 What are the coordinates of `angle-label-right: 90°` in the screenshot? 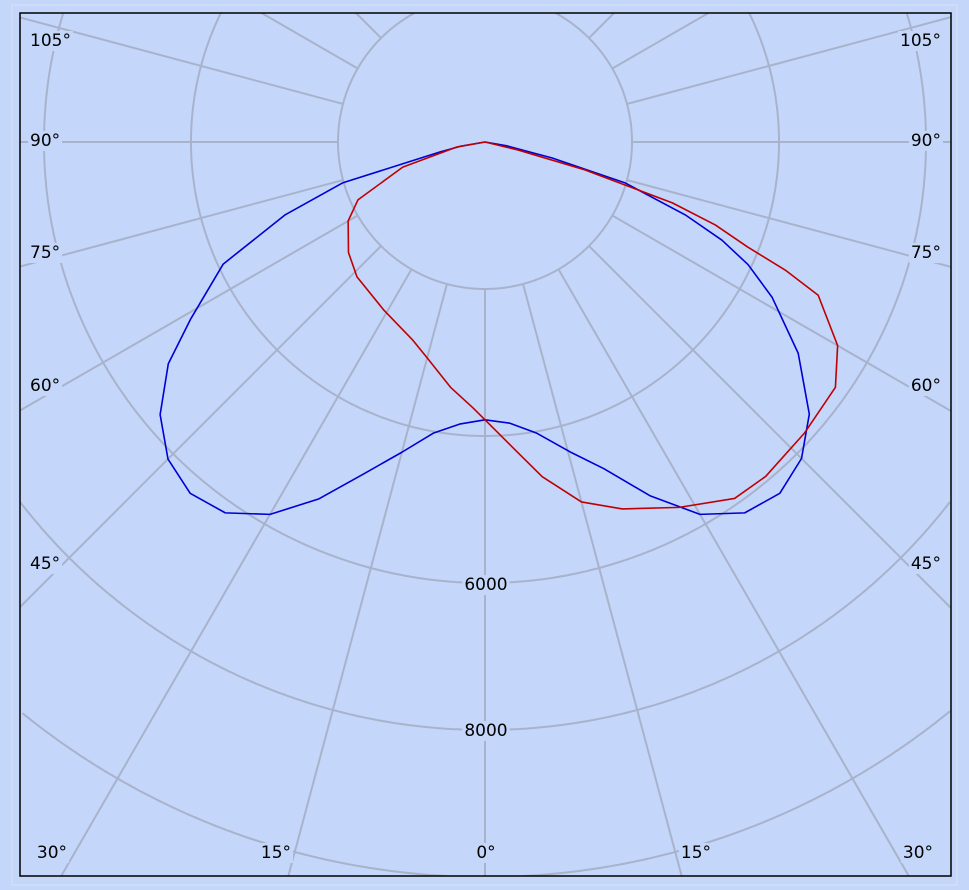 It's located at (926, 141).